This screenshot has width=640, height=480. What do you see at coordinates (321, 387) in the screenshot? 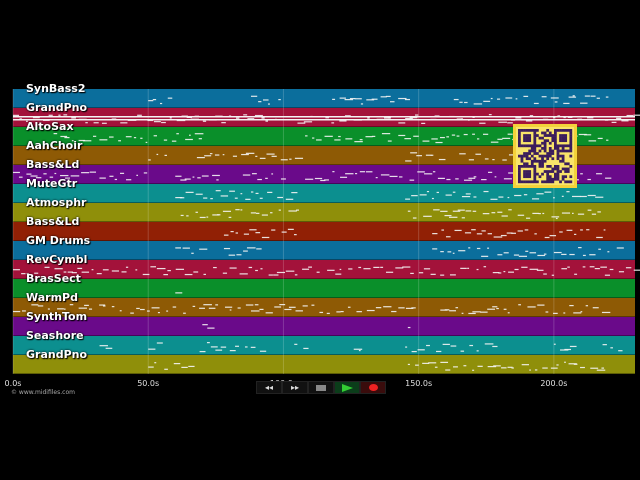
I see `stop-button` at bounding box center [321, 387].